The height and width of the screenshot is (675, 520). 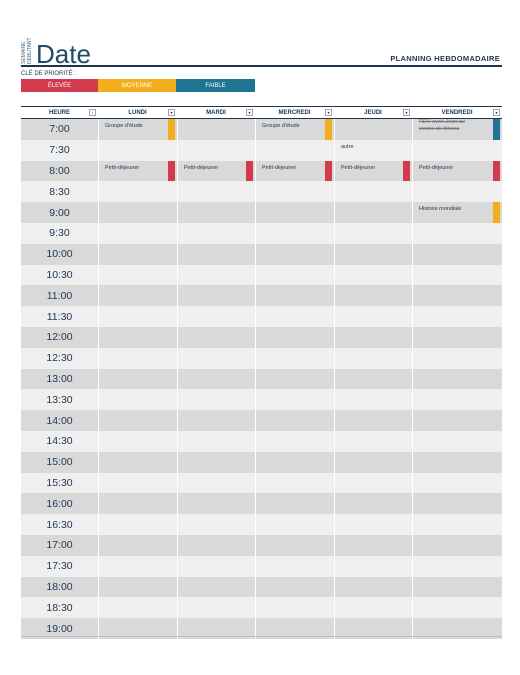 I want to click on schedule-cell: Histoire mondiale, so click(x=457, y=212).